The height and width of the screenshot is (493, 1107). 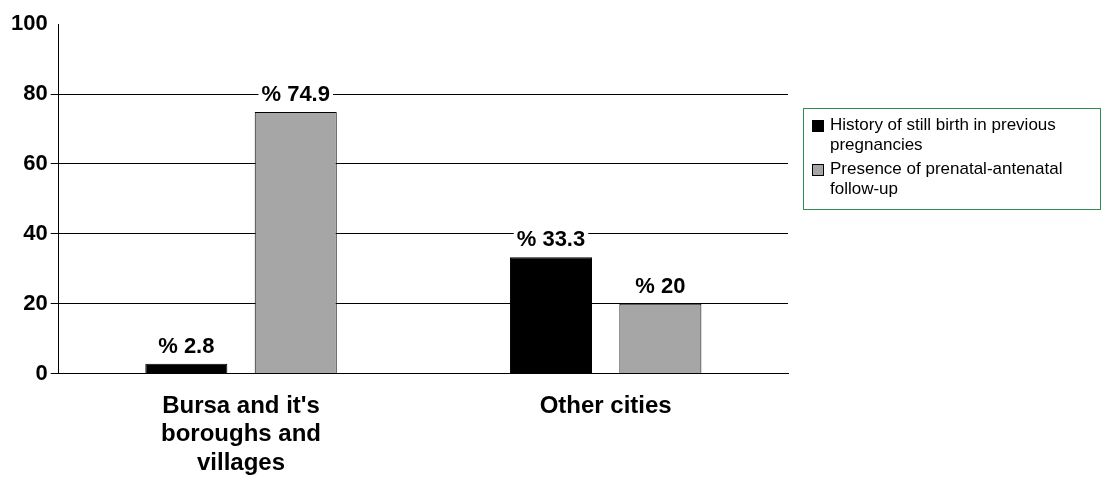 What do you see at coordinates (605, 404) in the screenshot?
I see `x-tick-label: Other cities` at bounding box center [605, 404].